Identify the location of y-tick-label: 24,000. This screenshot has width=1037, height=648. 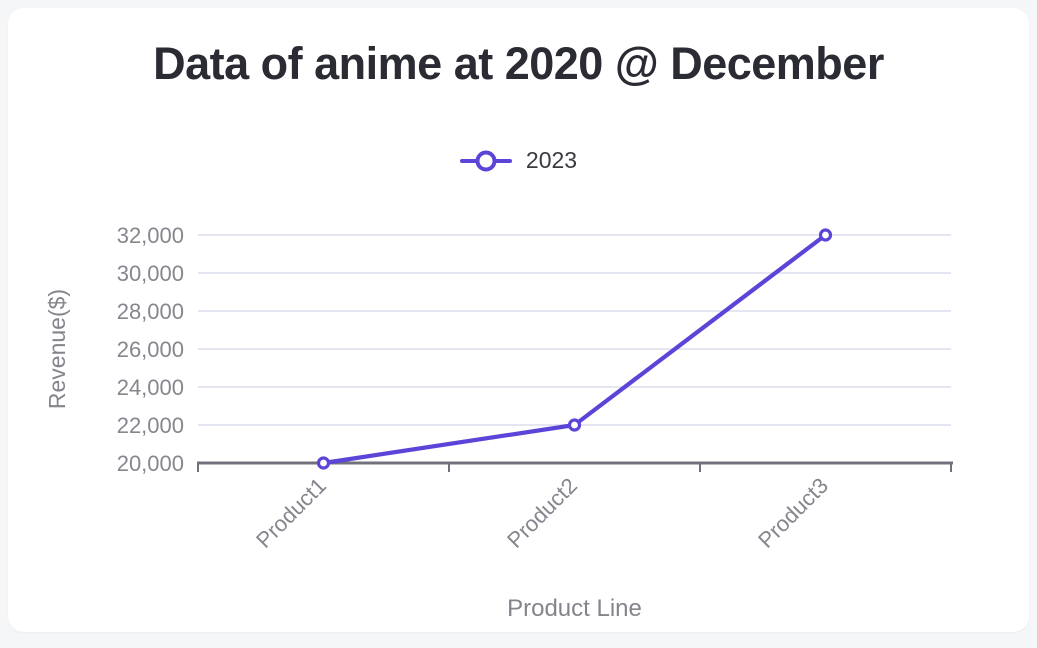
(150, 387).